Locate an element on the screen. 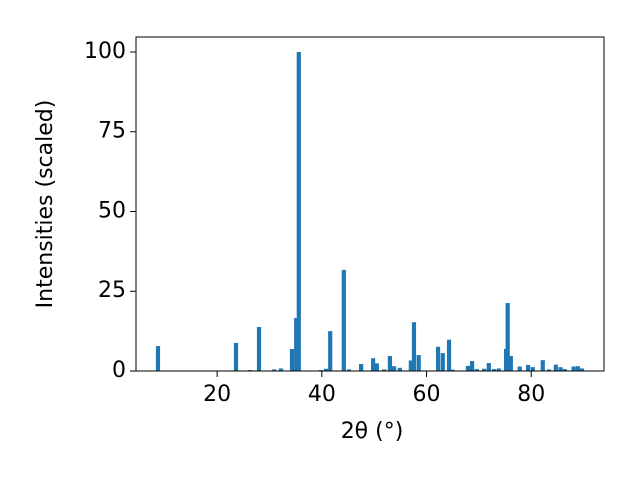 The height and width of the screenshot is (480, 640). y-tick-label: 0 is located at coordinates (119, 370).